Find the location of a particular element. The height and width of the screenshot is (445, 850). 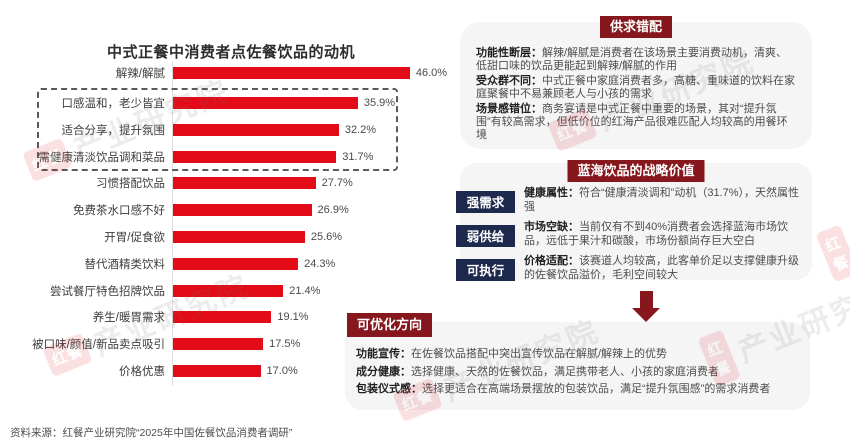

bar-category-label: 价格优惠 is located at coordinates (142, 372).